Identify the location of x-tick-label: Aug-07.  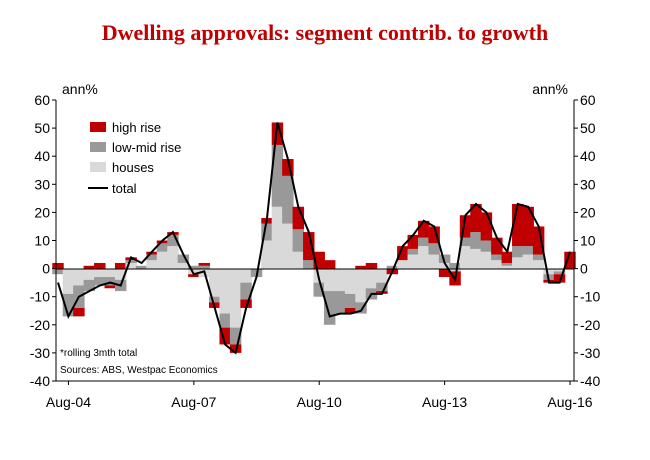
(193, 402).